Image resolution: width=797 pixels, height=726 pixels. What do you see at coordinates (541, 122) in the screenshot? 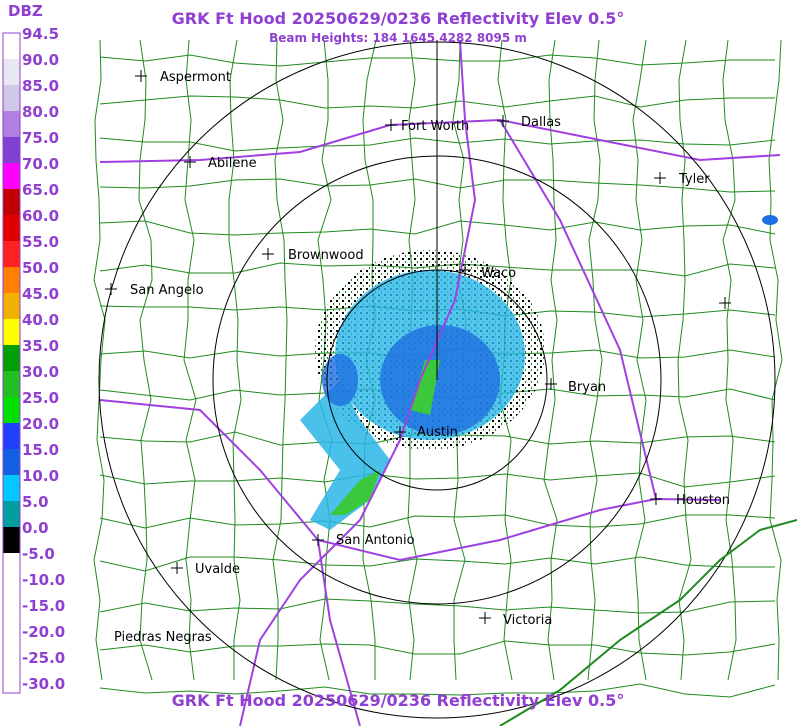
I see `city-label: Dallas` at bounding box center [541, 122].